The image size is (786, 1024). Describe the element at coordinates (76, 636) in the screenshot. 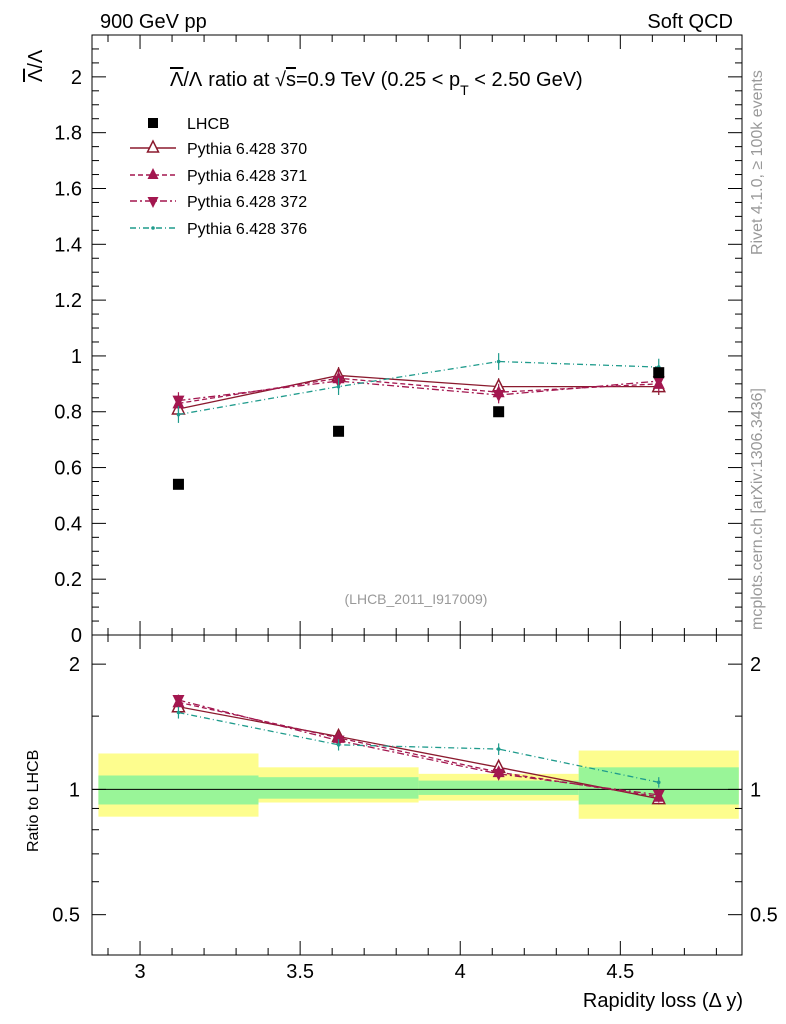

I see `main-ytick-label-0: 0` at that location.